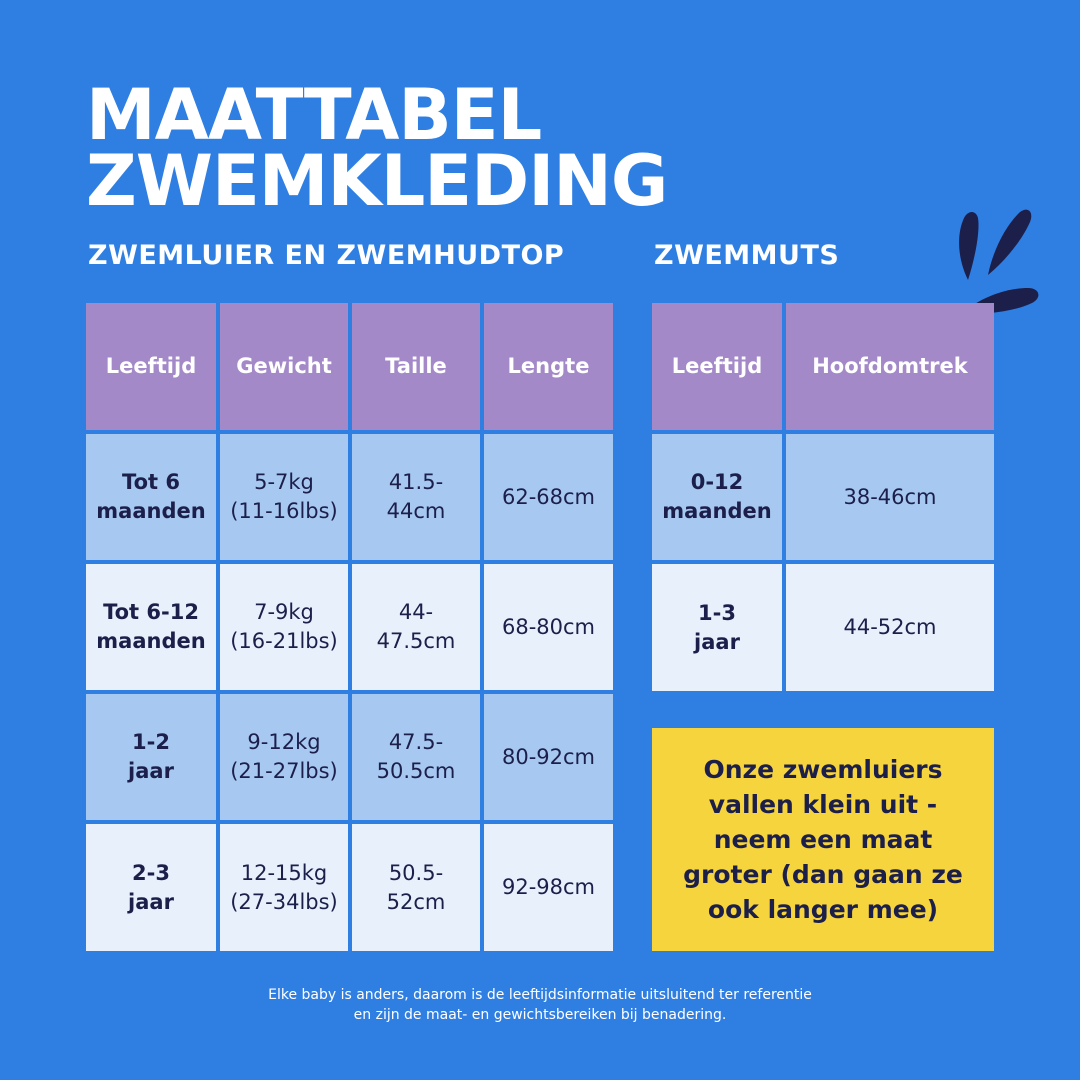 The height and width of the screenshot is (1080, 1080). I want to click on cap-header-hoofdomtrek: Hoofdomtrek, so click(890, 366).